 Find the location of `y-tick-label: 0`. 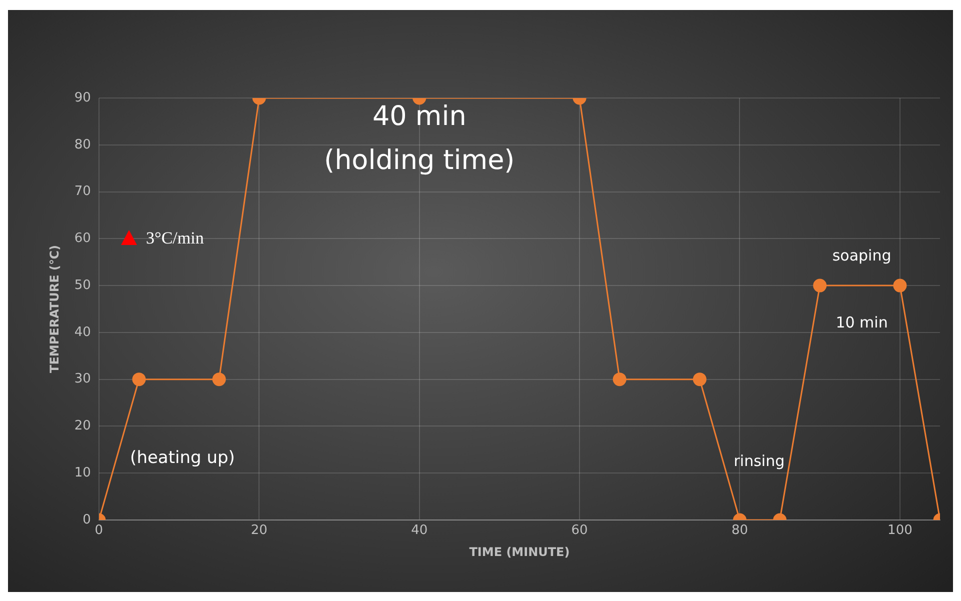

y-tick-label: 0 is located at coordinates (86, 520).